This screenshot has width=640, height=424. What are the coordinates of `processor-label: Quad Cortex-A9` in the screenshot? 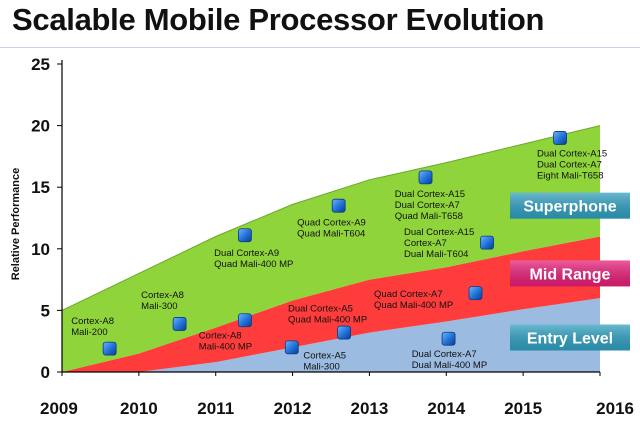 It's located at (331, 222).